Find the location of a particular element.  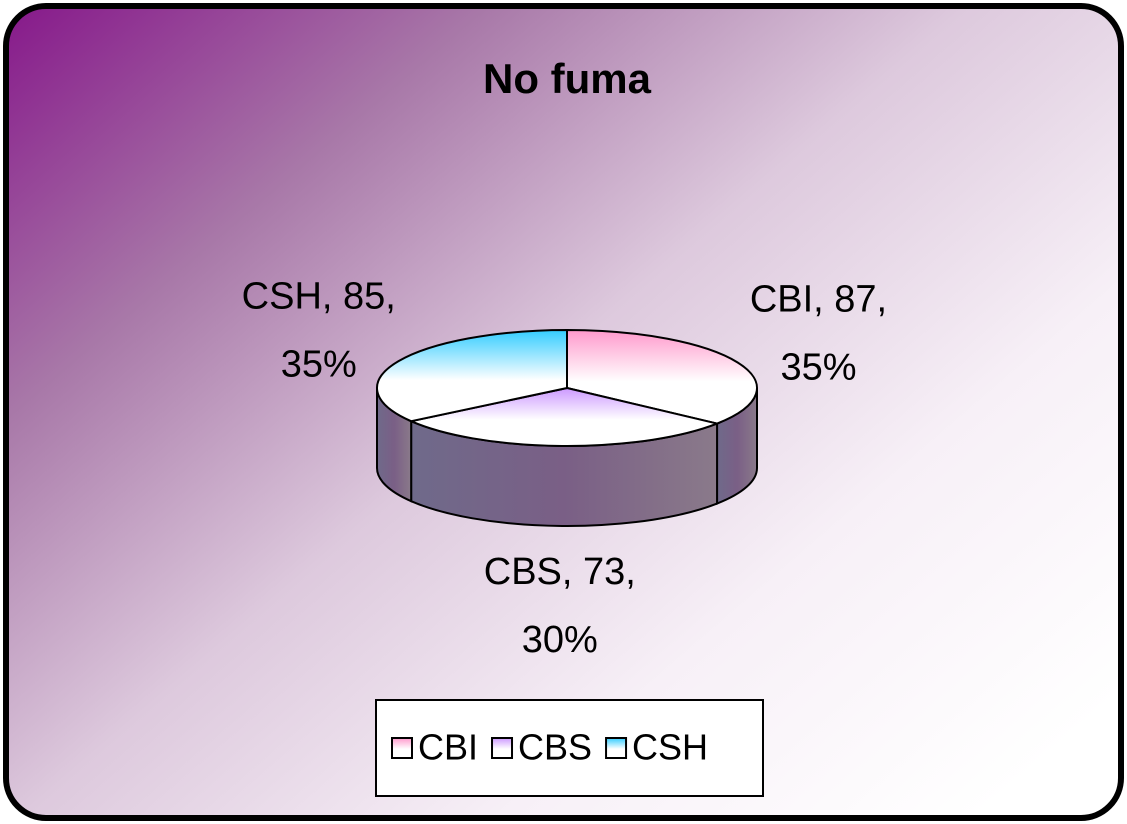

data-label: CSH, 85, is located at coordinates (319, 297).